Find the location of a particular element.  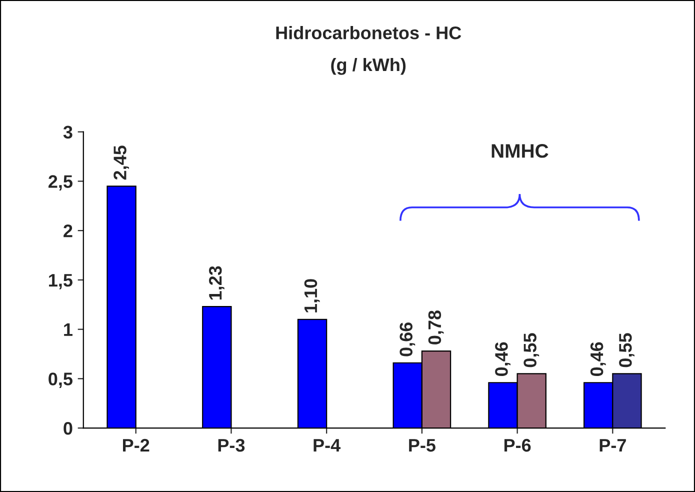

y-tick-label: 0 is located at coordinates (68, 428).